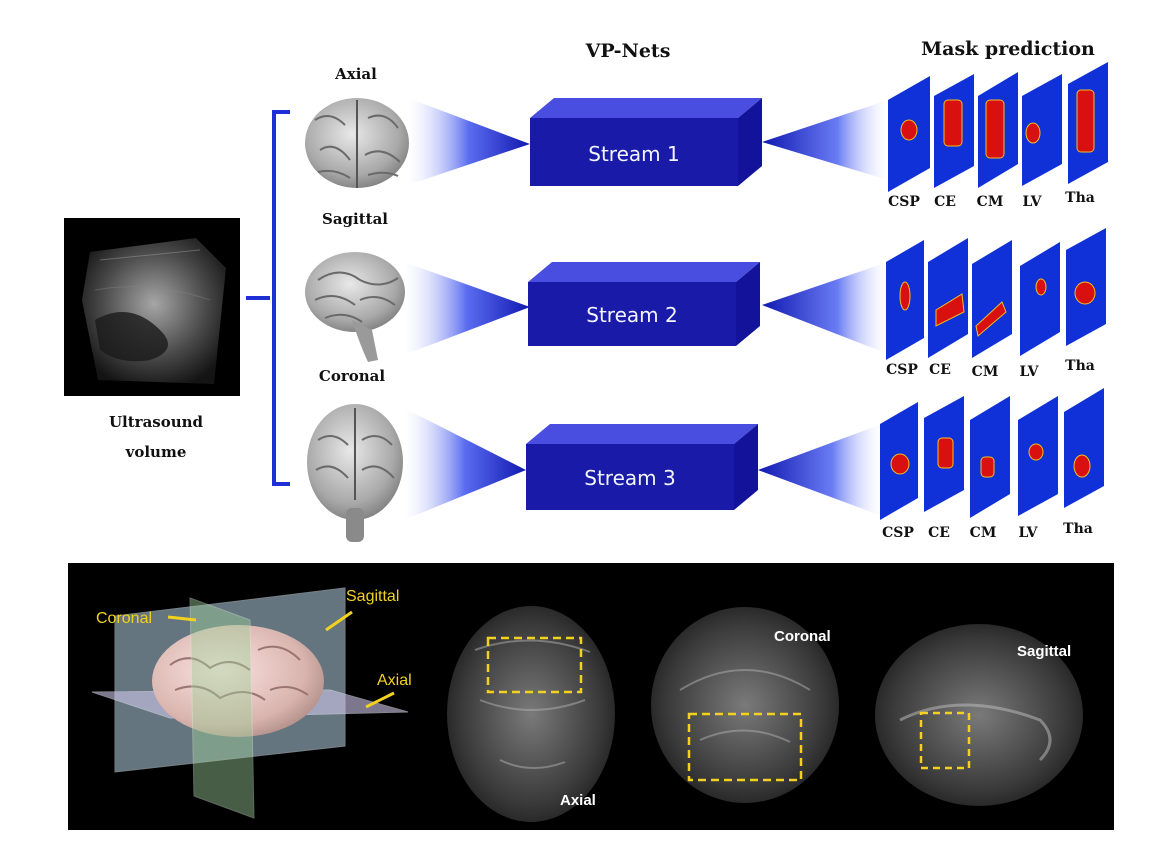 The height and width of the screenshot is (864, 1168). What do you see at coordinates (945, 202) in the screenshot?
I see `mask-label-ce-1: CE` at bounding box center [945, 202].